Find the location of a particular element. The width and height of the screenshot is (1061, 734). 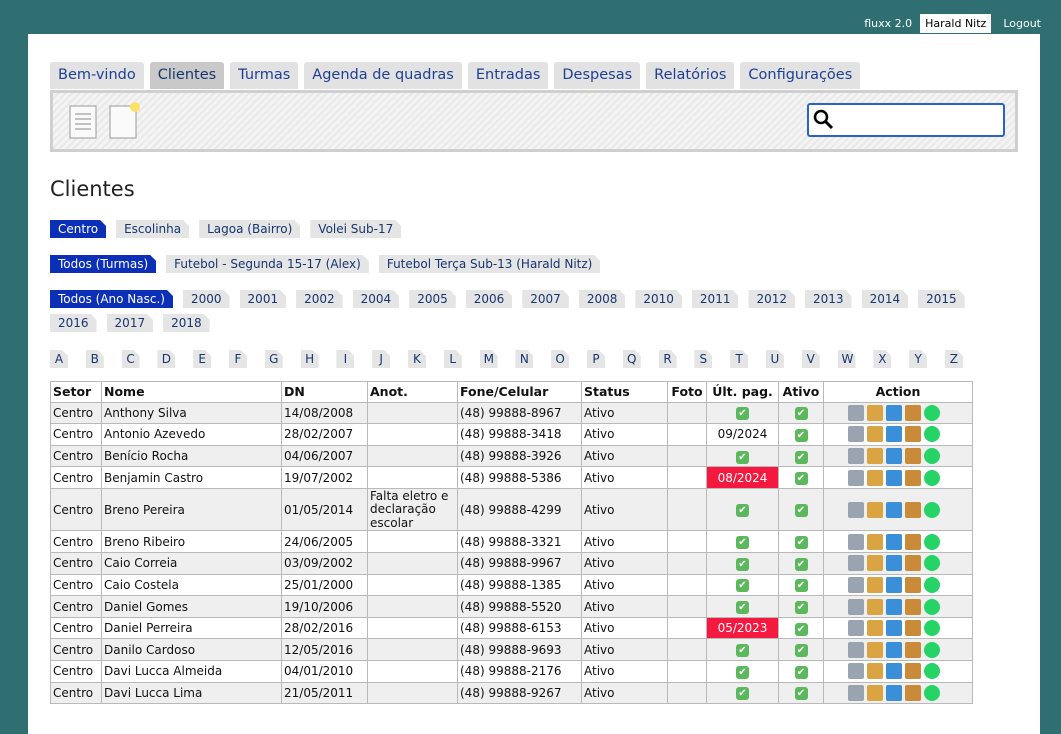

tab: Entradas is located at coordinates (508, 75).